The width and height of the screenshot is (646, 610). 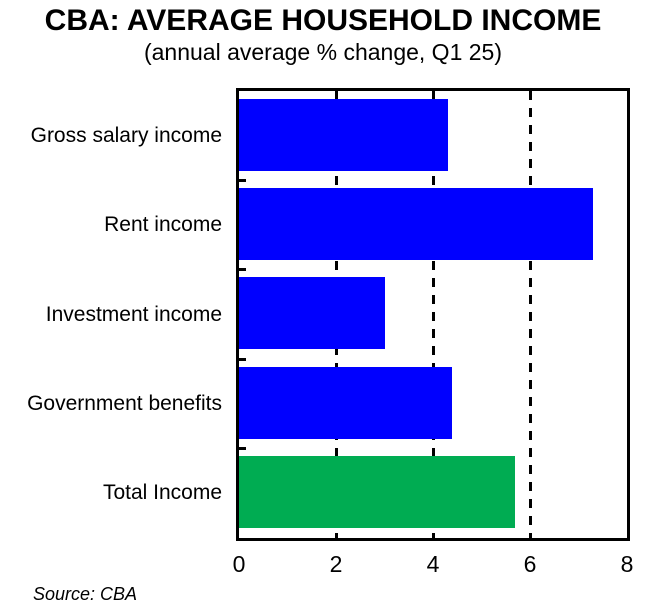 What do you see at coordinates (323, 20) in the screenshot?
I see `chart-title: CBA: AVERAGE HOUSEHOLD INCOME` at bounding box center [323, 20].